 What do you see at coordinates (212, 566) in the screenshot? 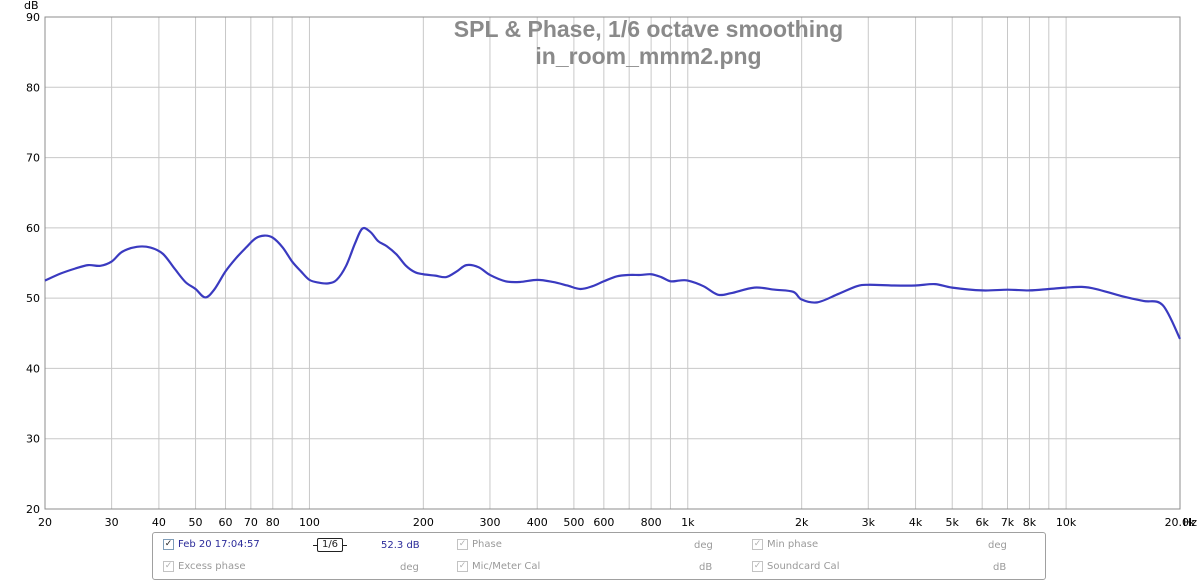
I see `excess-phase-label: Excess phase` at bounding box center [212, 566].